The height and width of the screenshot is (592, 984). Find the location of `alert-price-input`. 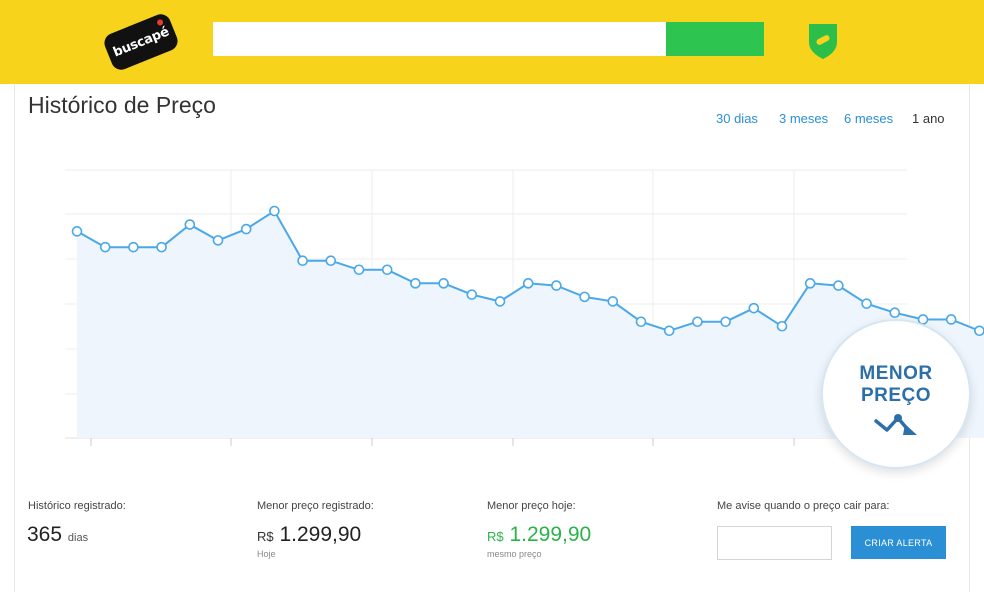

alert-price-input is located at coordinates (774, 543).